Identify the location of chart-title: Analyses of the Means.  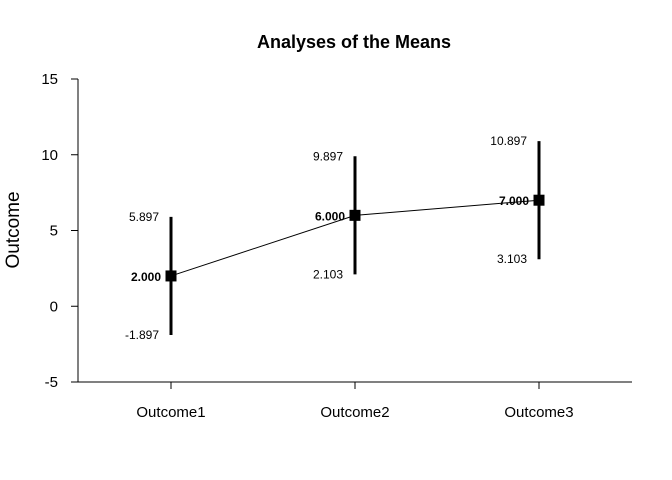
(354, 42).